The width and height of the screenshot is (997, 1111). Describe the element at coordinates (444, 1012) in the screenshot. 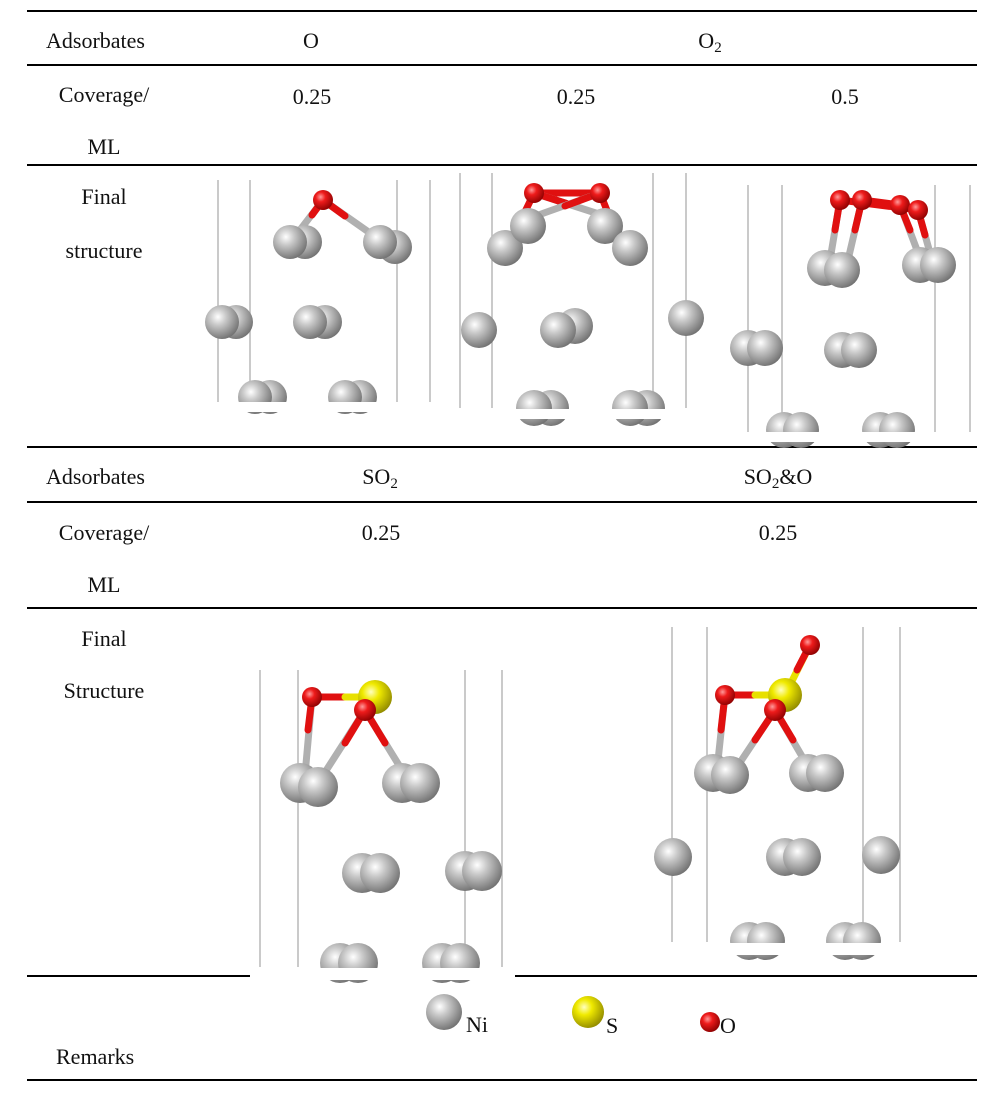

I see `ni-legend-icon` at that location.